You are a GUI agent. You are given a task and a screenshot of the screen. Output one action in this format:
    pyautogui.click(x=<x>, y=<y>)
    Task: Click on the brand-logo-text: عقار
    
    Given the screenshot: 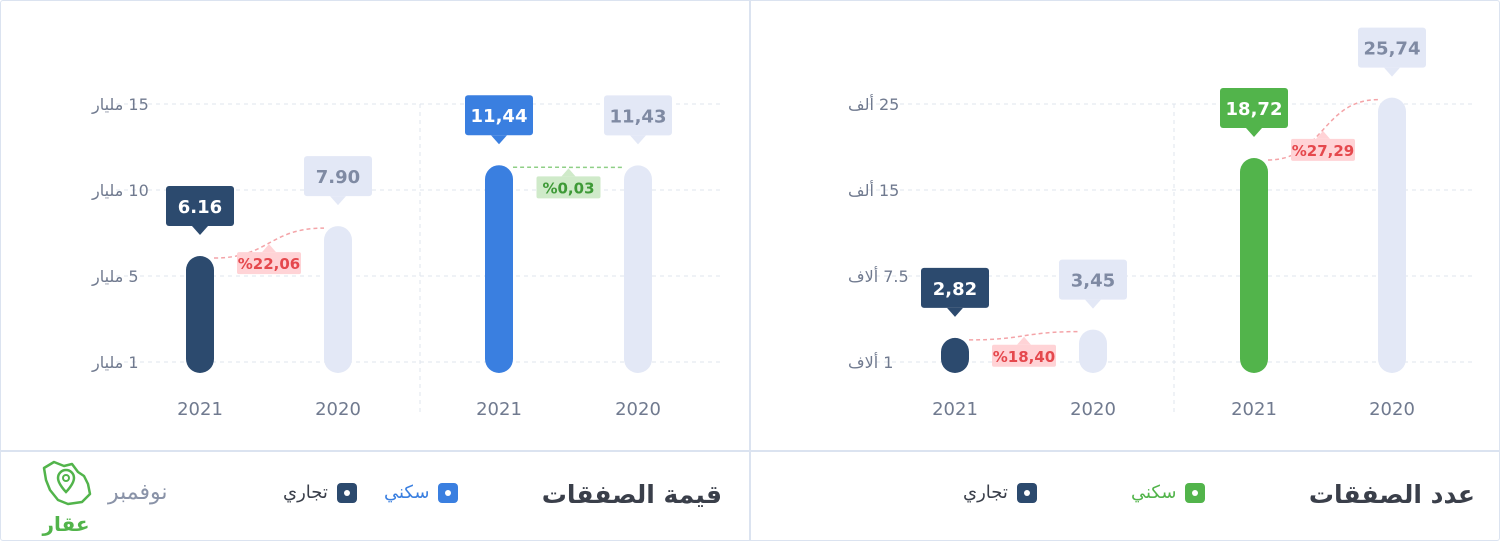 What is the action you would take?
    pyautogui.click(x=66, y=524)
    